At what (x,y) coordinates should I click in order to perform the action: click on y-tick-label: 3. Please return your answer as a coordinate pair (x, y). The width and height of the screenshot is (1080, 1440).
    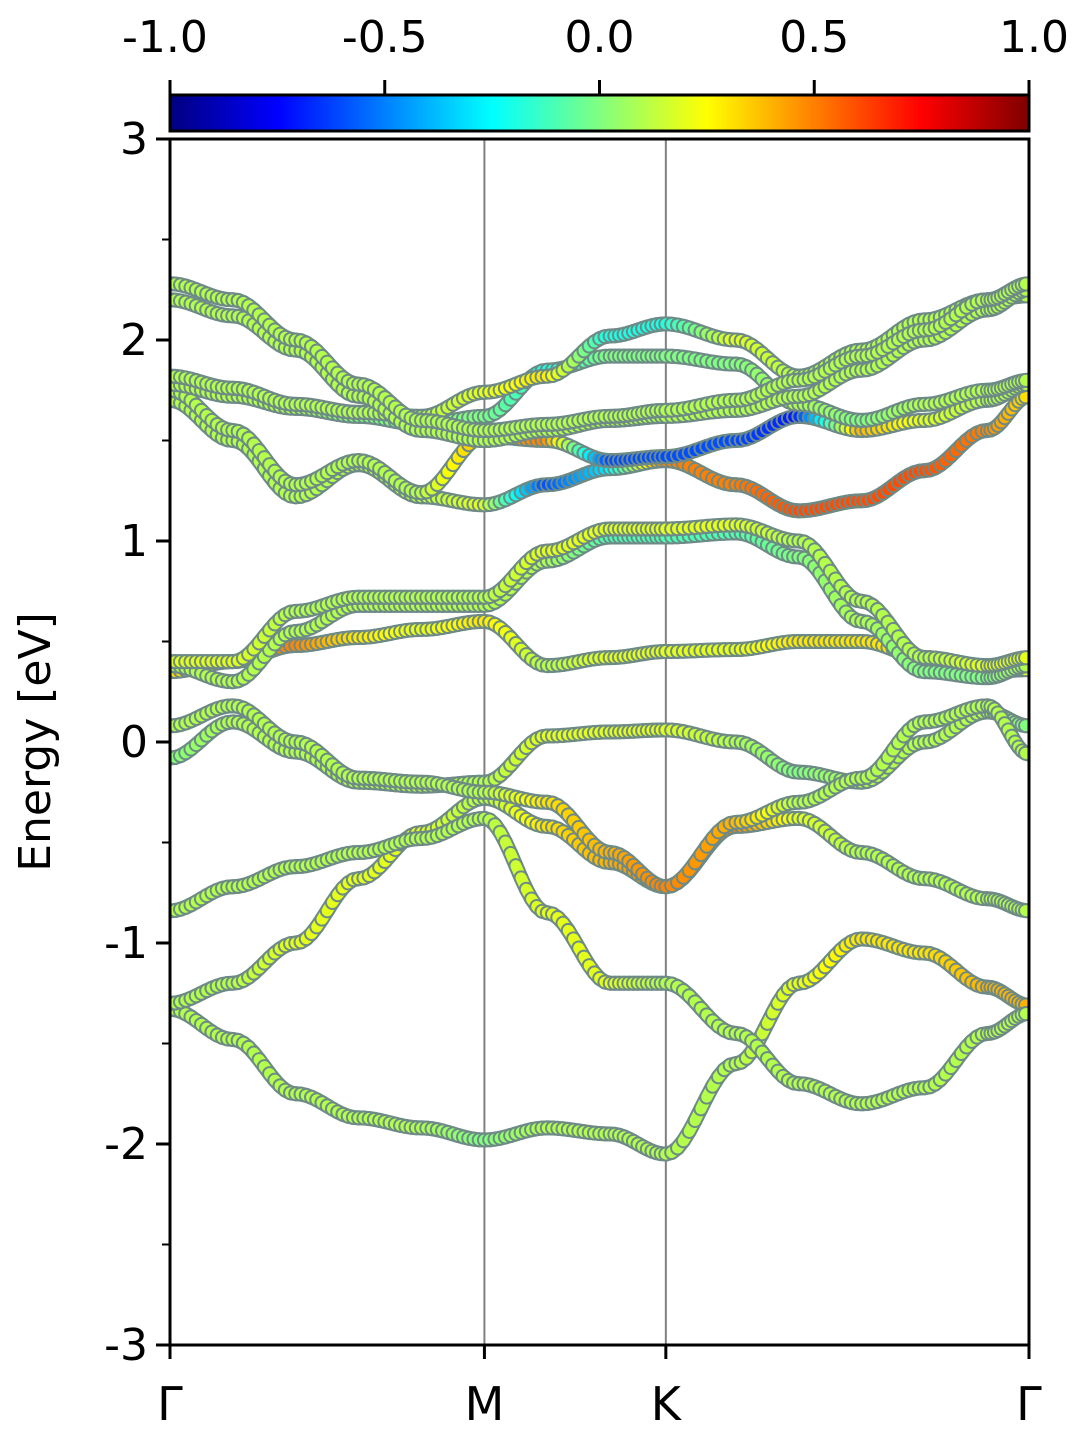
    Looking at the image, I should click on (134, 139).